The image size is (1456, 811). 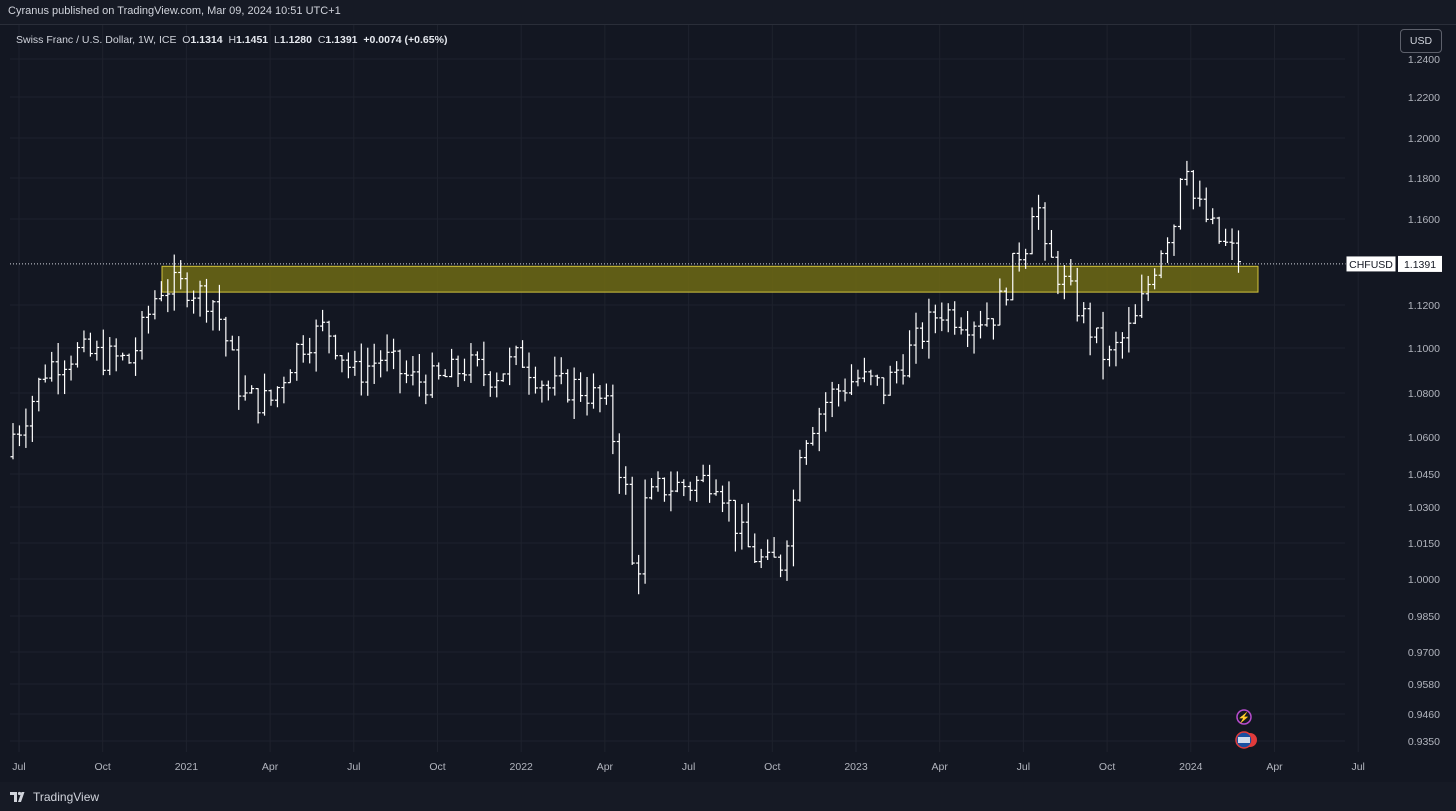 I want to click on open-value: 1.1314, so click(x=206, y=40).